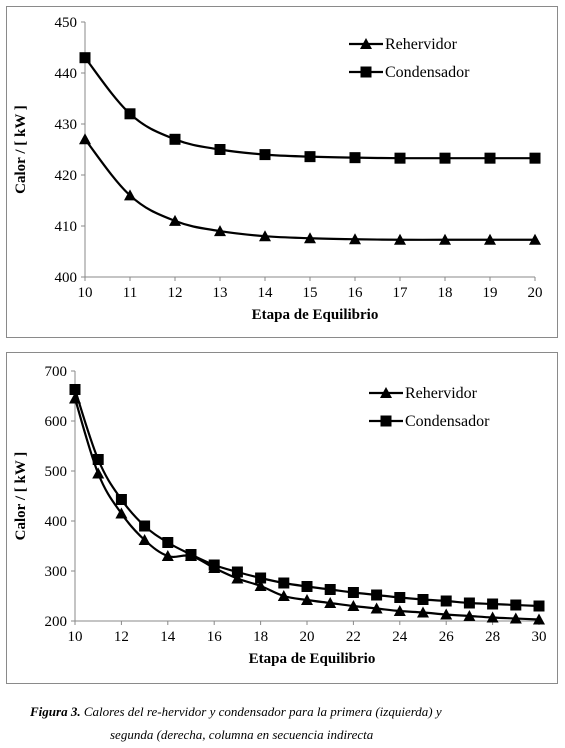 The height and width of the screenshot is (748, 565). Describe the element at coordinates (121, 637) in the screenshot. I see `c1-x-tick-label: 12` at that location.